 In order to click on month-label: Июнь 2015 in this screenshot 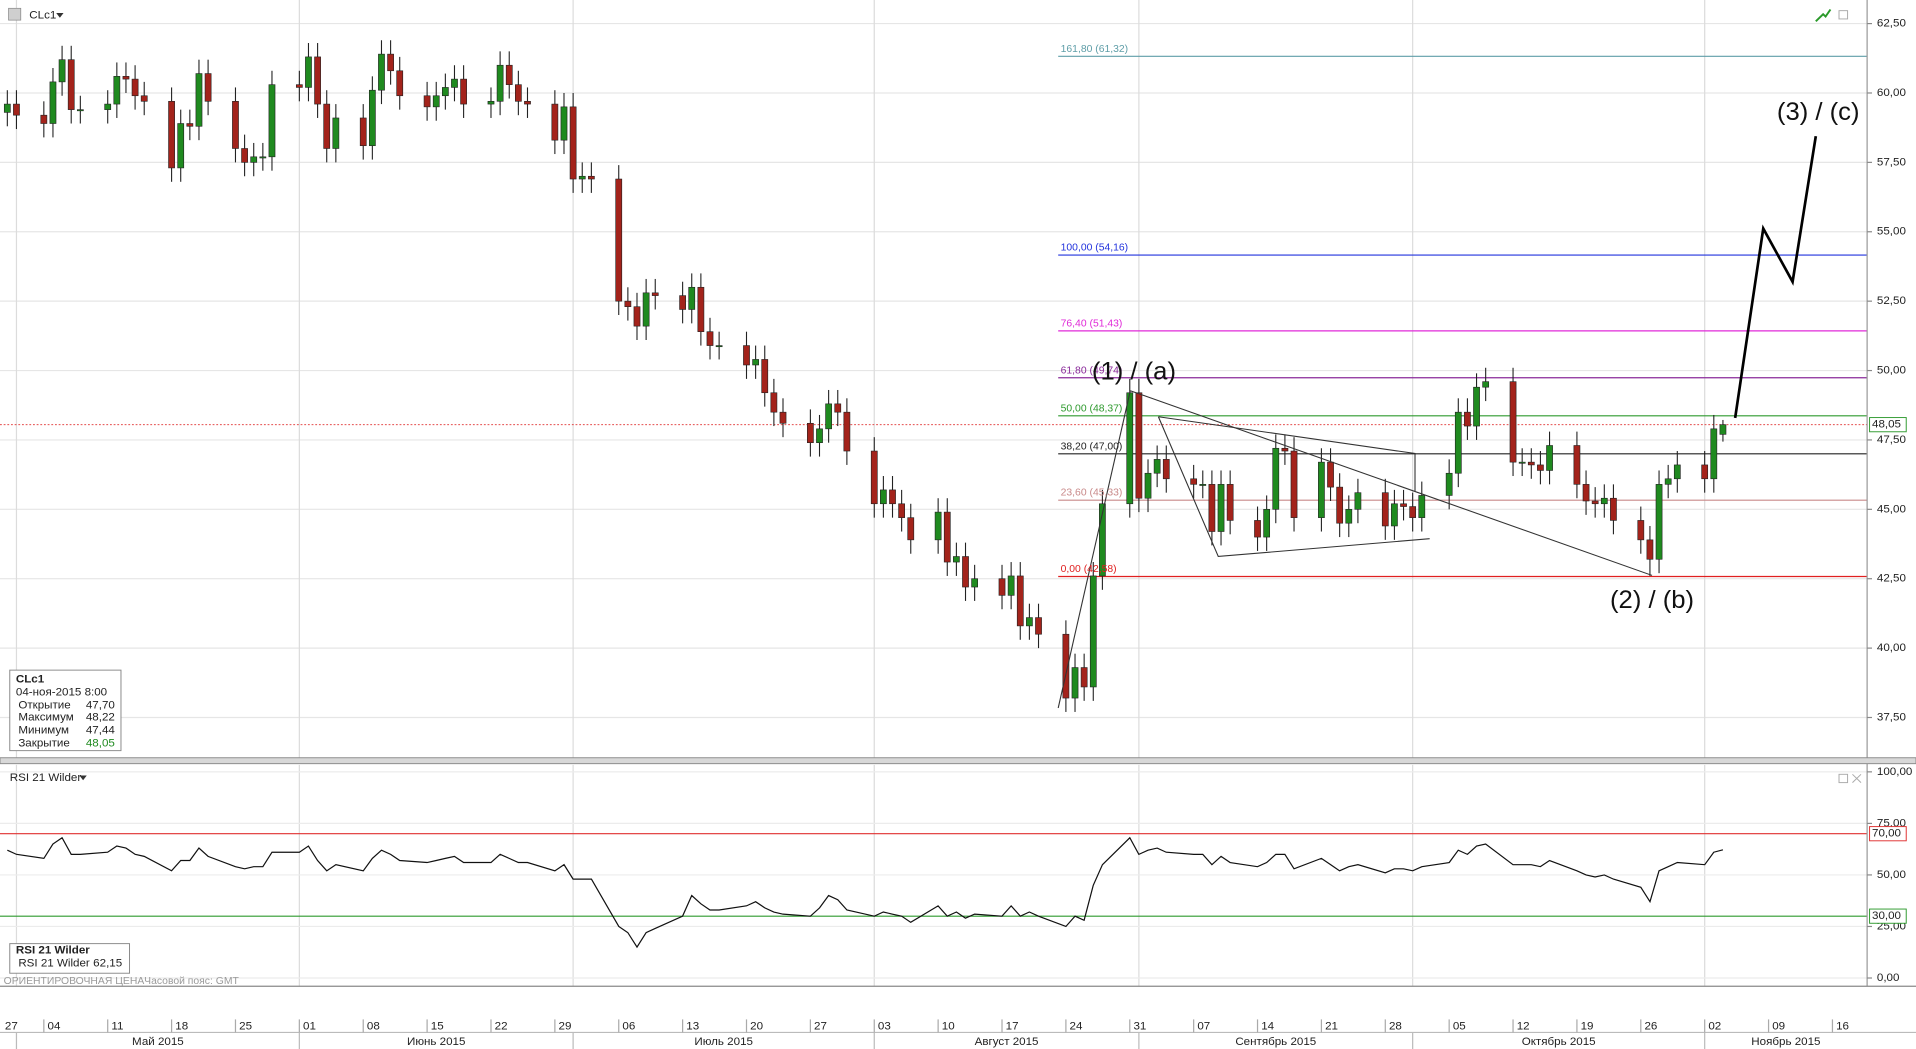, I will do `click(436, 1042)`.